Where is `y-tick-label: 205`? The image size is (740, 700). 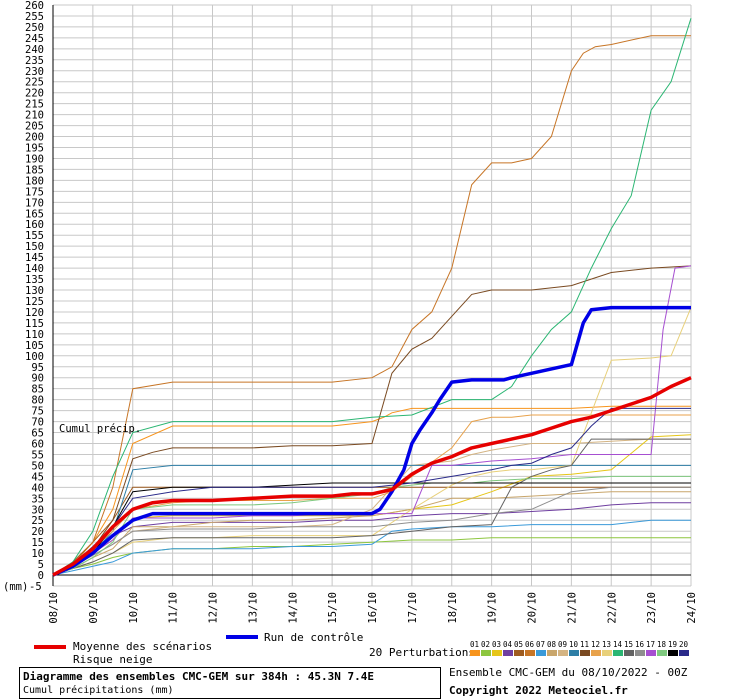 y-tick-label: 205 is located at coordinates (34, 127).